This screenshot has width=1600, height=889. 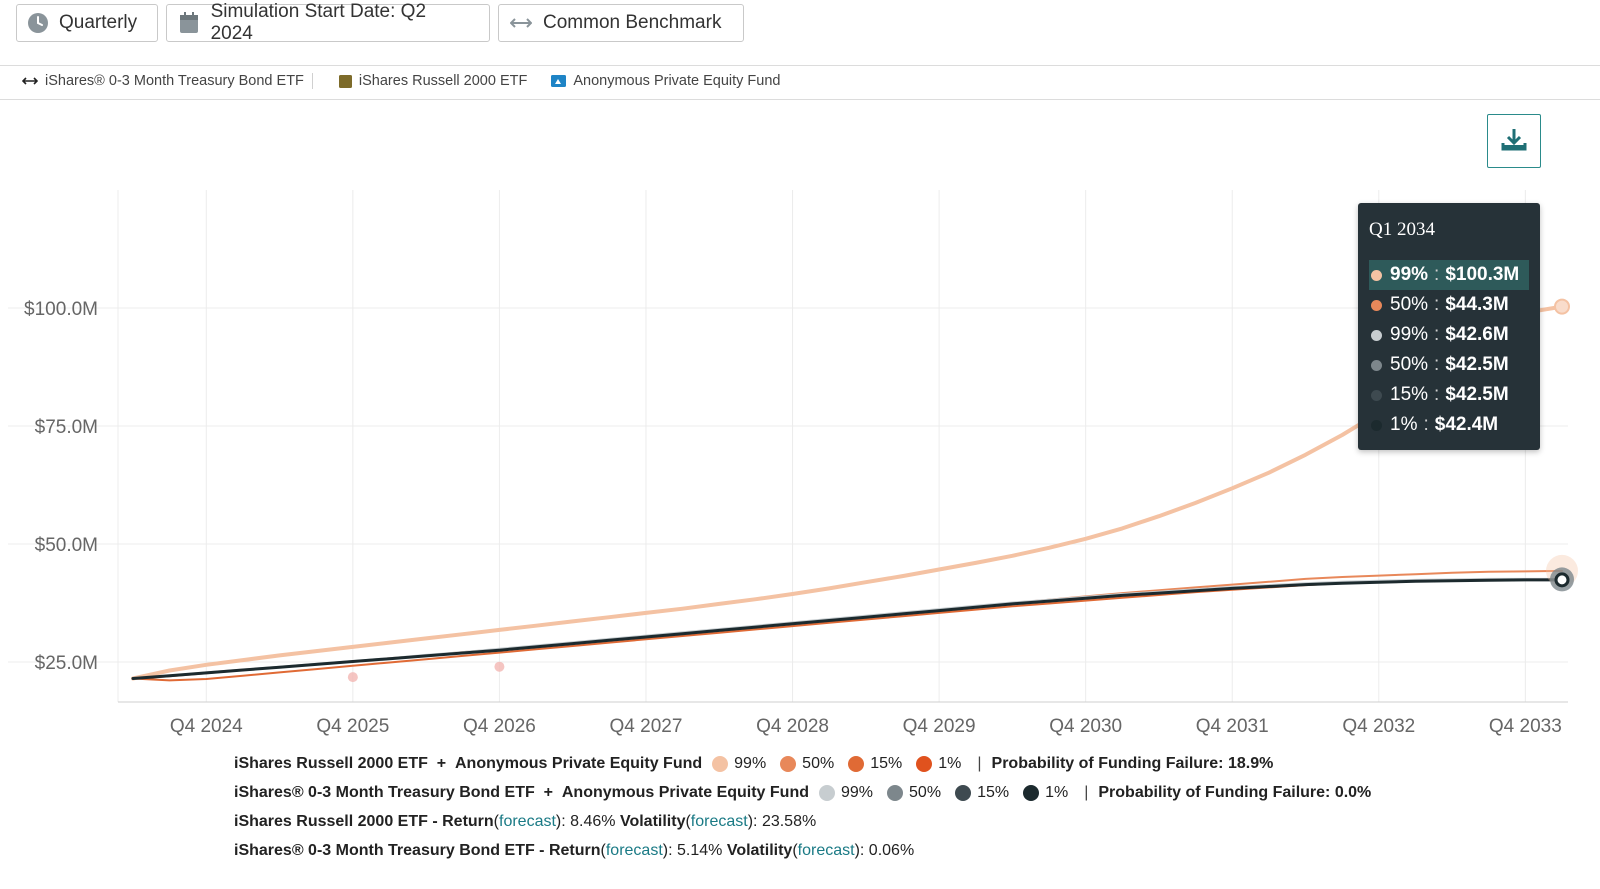 I want to click on x-tick-label: Q4 2031, so click(x=1232, y=726).